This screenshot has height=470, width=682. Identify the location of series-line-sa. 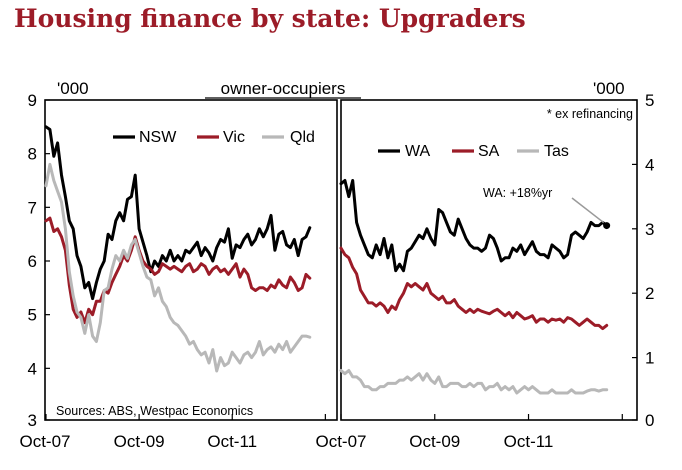
(474, 288).